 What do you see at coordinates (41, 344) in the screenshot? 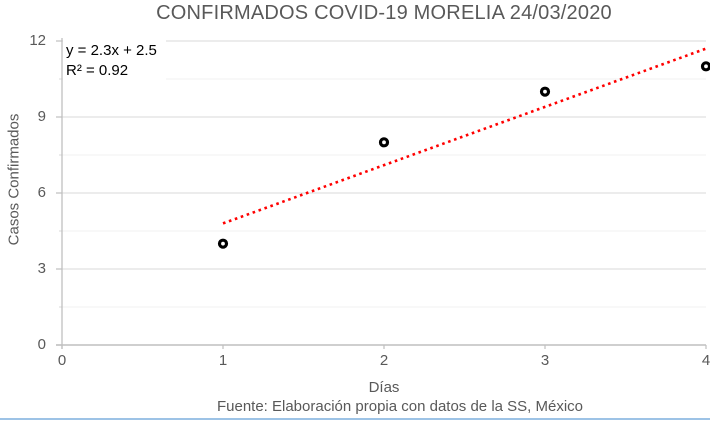
I see `y-tick-label: 0` at bounding box center [41, 344].